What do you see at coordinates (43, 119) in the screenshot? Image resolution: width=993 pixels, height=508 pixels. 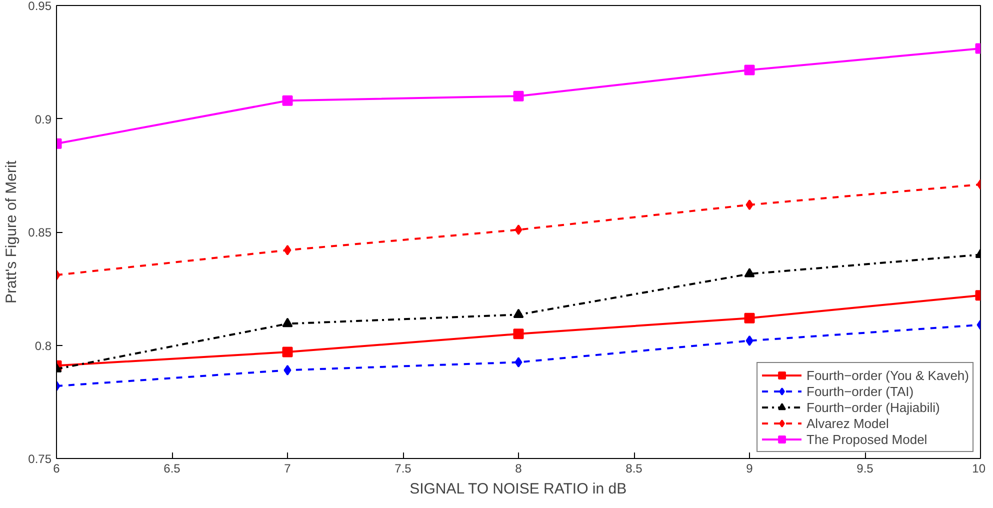 I see `y-tick-label: 0.9` at bounding box center [43, 119].